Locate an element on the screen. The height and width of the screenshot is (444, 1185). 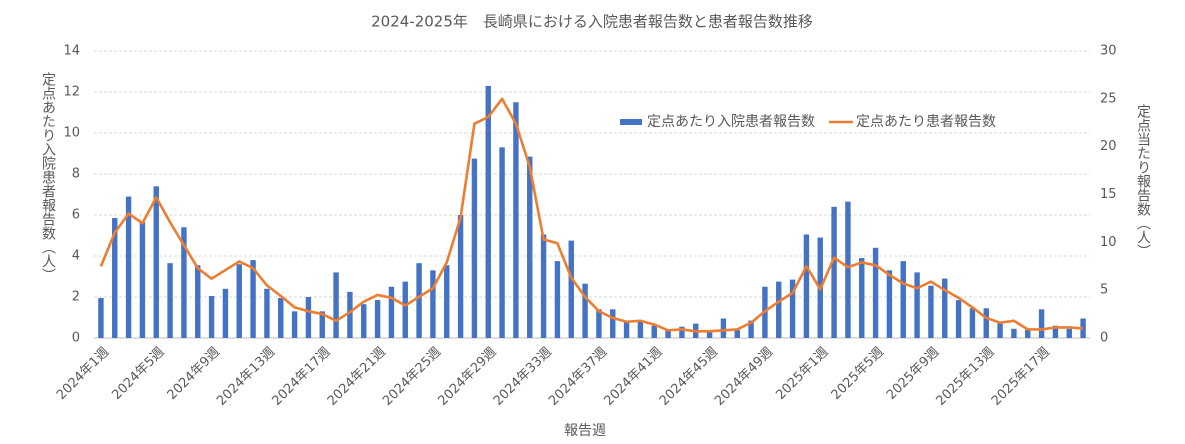
y-tick-label: 6 is located at coordinates (76, 215).